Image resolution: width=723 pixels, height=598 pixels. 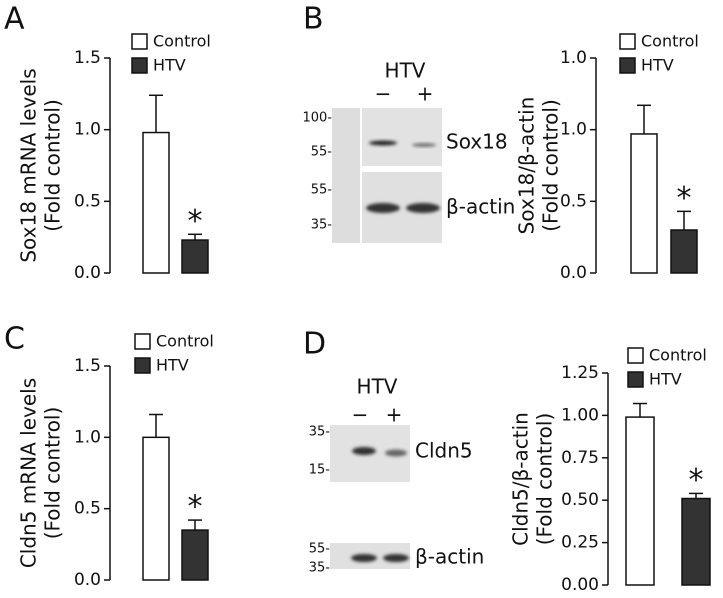 I want to click on panel-label: A, so click(x=14, y=19).